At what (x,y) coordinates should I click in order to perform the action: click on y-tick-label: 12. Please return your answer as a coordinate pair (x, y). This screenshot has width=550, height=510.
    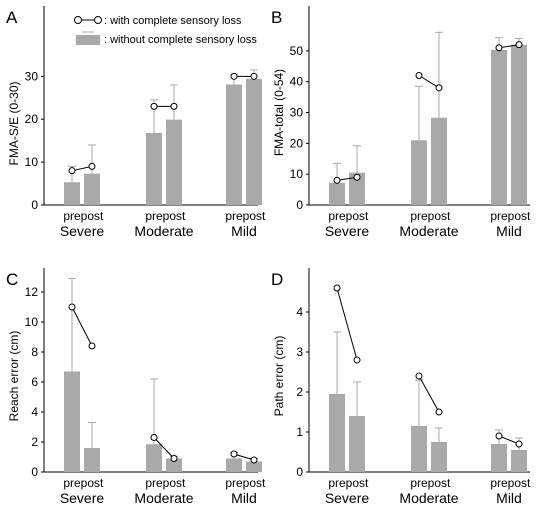
    Looking at the image, I should click on (32, 292).